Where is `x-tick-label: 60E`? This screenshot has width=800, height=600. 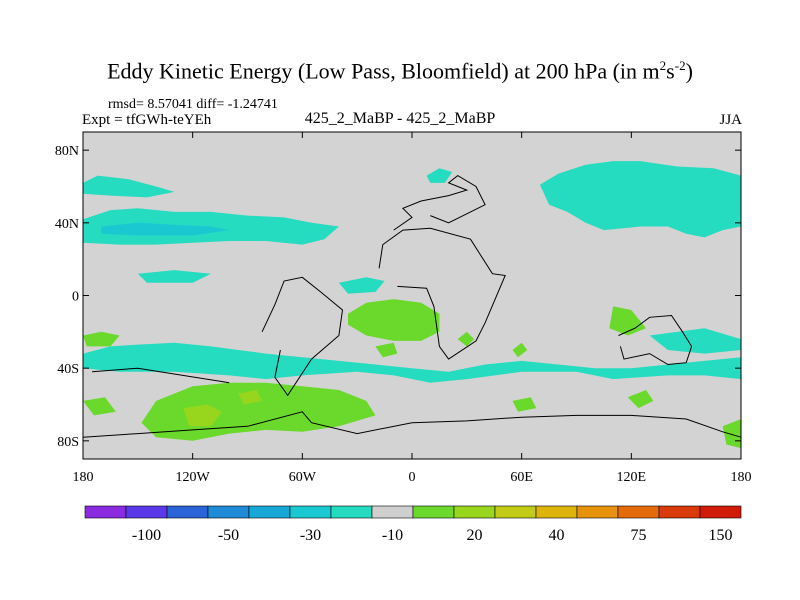
x-tick-label: 60E is located at coordinates (521, 477).